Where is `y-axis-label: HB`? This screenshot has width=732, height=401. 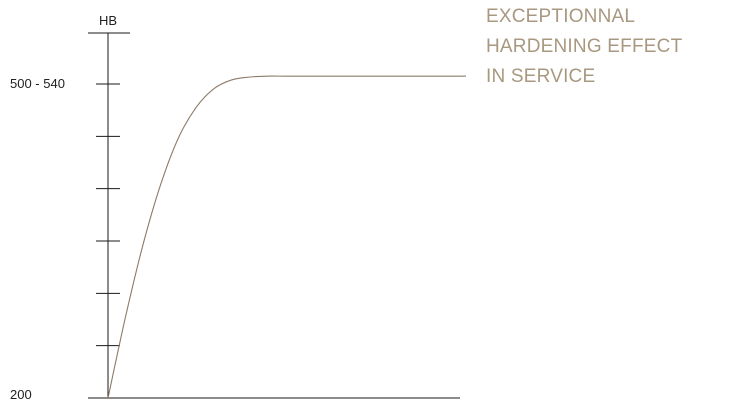 y-axis-label: HB is located at coordinates (108, 20).